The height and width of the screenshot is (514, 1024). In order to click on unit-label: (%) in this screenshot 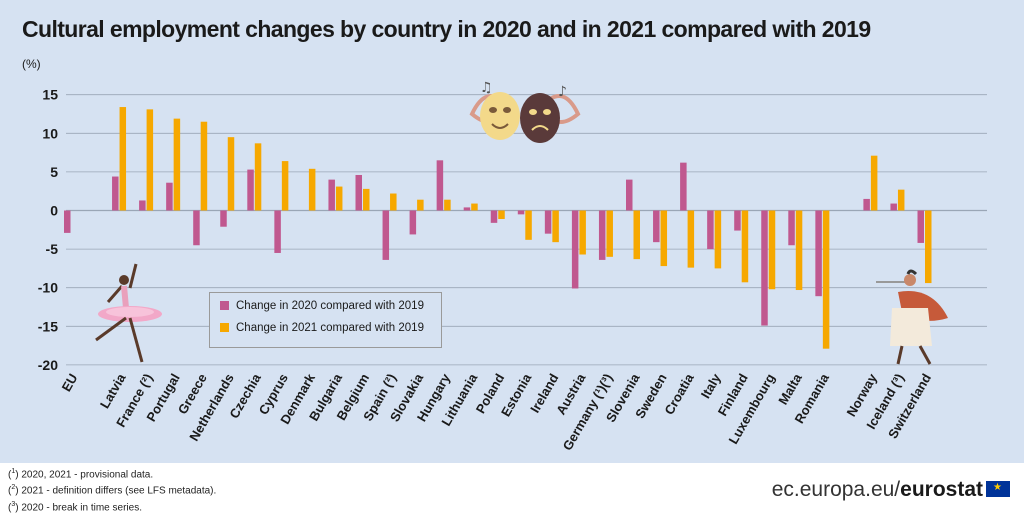, I will do `click(31, 64)`.